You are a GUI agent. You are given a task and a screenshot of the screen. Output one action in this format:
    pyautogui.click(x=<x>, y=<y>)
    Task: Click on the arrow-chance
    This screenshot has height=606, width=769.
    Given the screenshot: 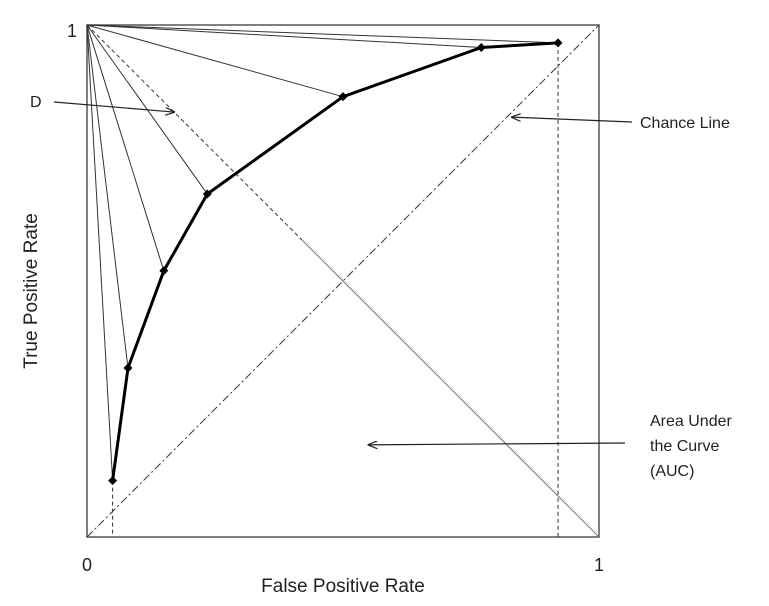 What is the action you would take?
    pyautogui.click(x=572, y=120)
    